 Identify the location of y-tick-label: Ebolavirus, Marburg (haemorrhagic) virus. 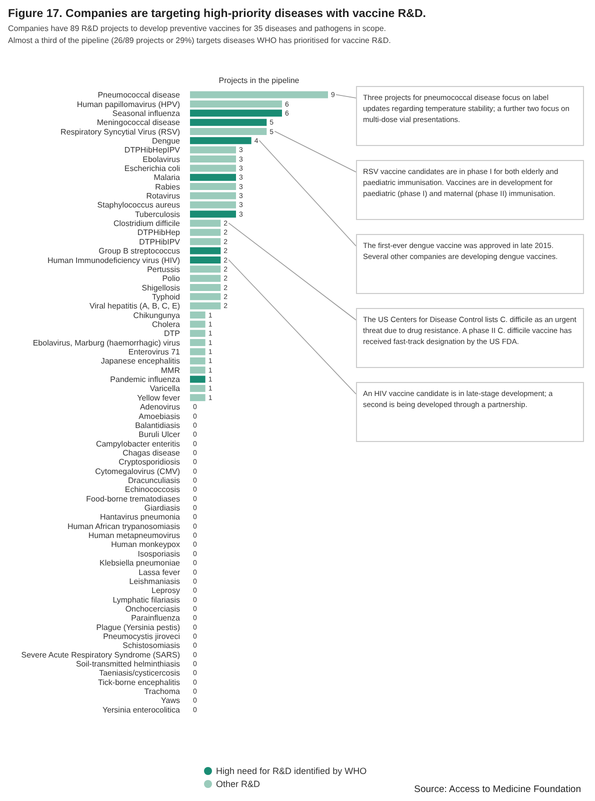
(106, 343).